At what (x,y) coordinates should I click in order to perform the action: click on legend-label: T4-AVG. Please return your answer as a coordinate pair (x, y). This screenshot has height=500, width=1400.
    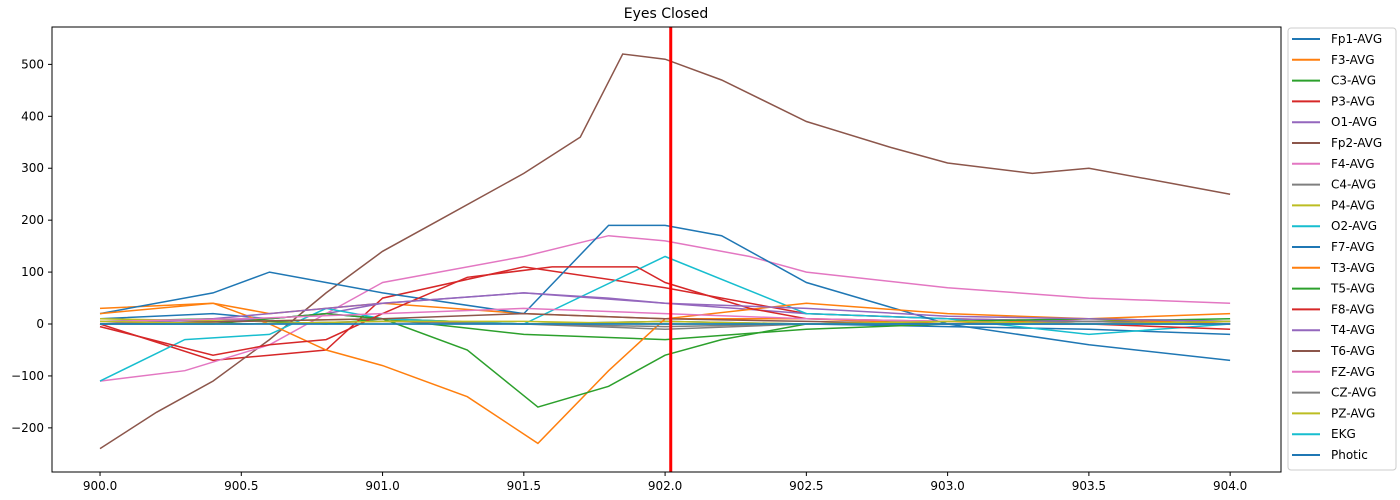
    Looking at the image, I should click on (1352, 330).